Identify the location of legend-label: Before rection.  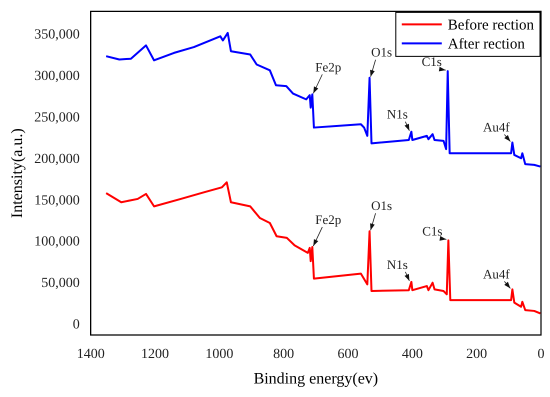
(491, 25).